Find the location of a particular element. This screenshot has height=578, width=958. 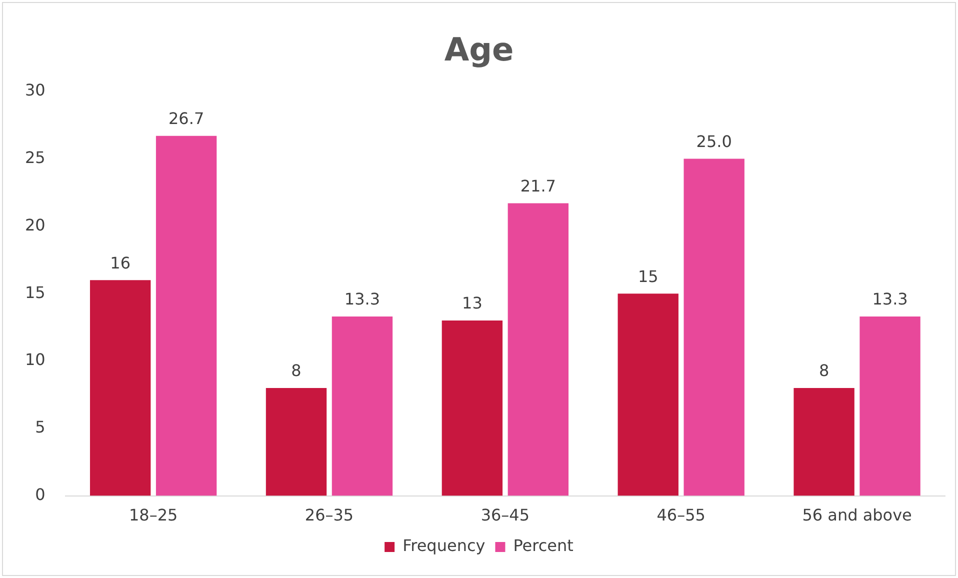

y-tick-label: 15 is located at coordinates (35, 292).